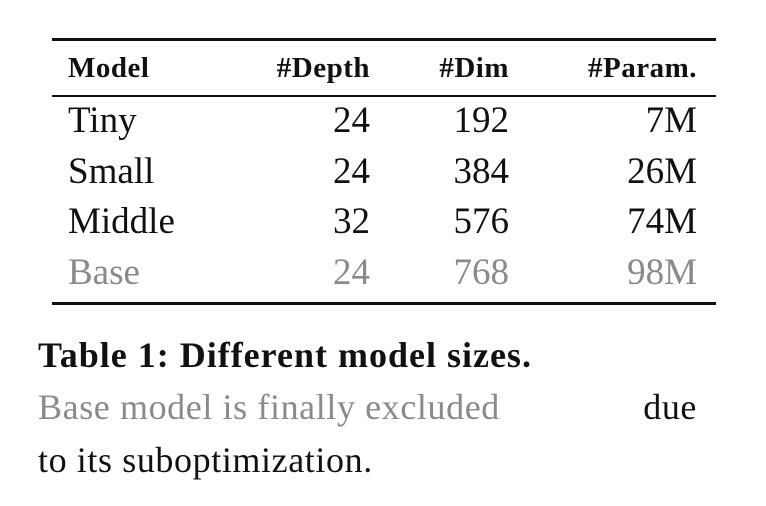  What do you see at coordinates (109, 68) in the screenshot?
I see `header-cell: Model` at bounding box center [109, 68].